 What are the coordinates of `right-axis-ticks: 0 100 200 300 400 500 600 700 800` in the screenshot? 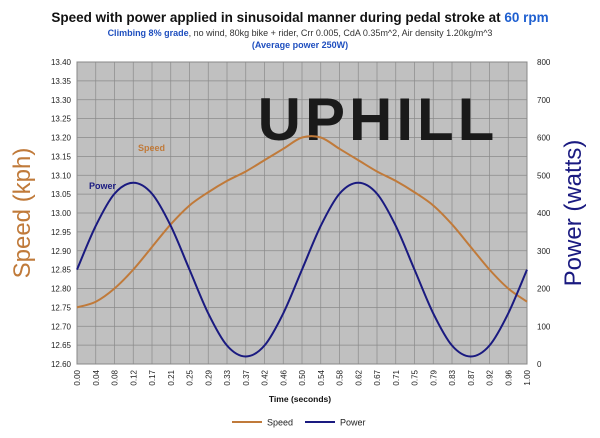 It's located at (544, 213).